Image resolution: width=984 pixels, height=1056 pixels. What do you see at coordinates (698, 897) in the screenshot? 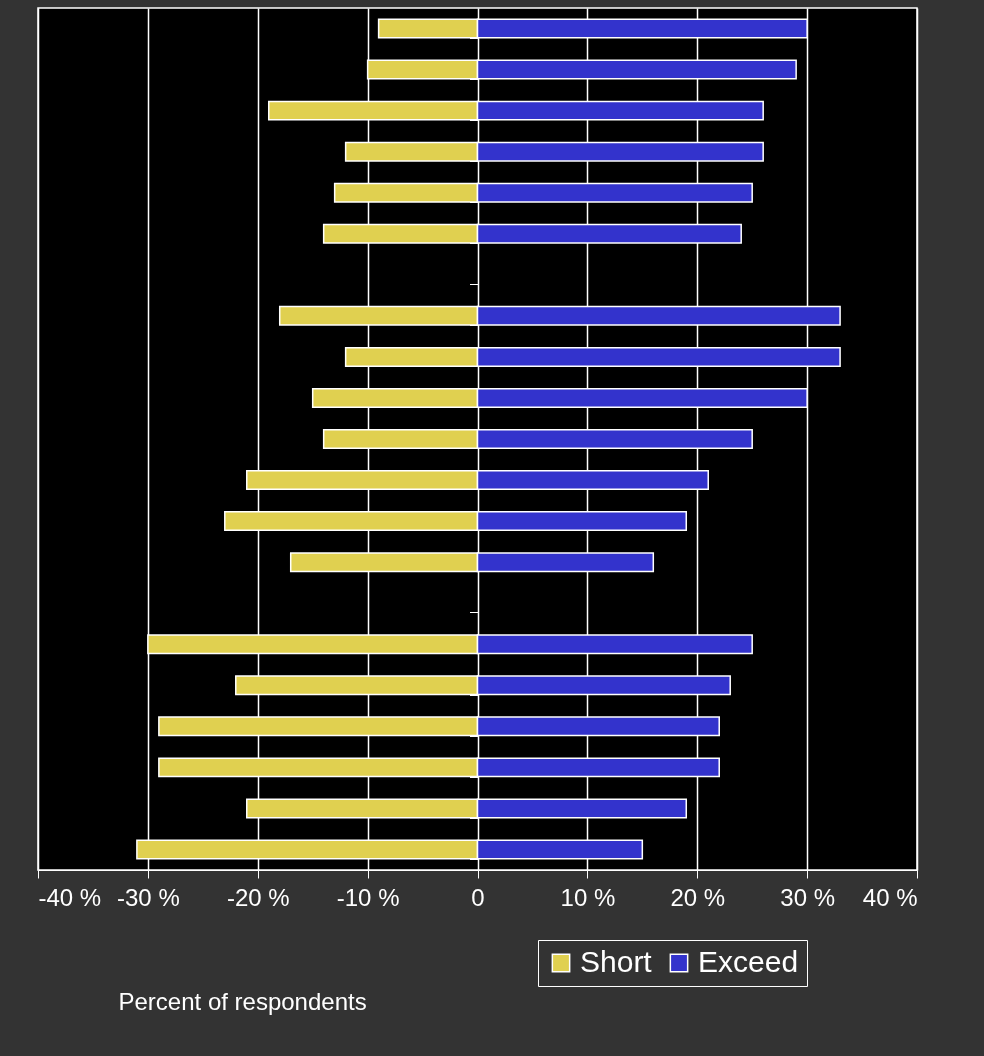
I see `x-tick-label: 20 %` at bounding box center [698, 897].